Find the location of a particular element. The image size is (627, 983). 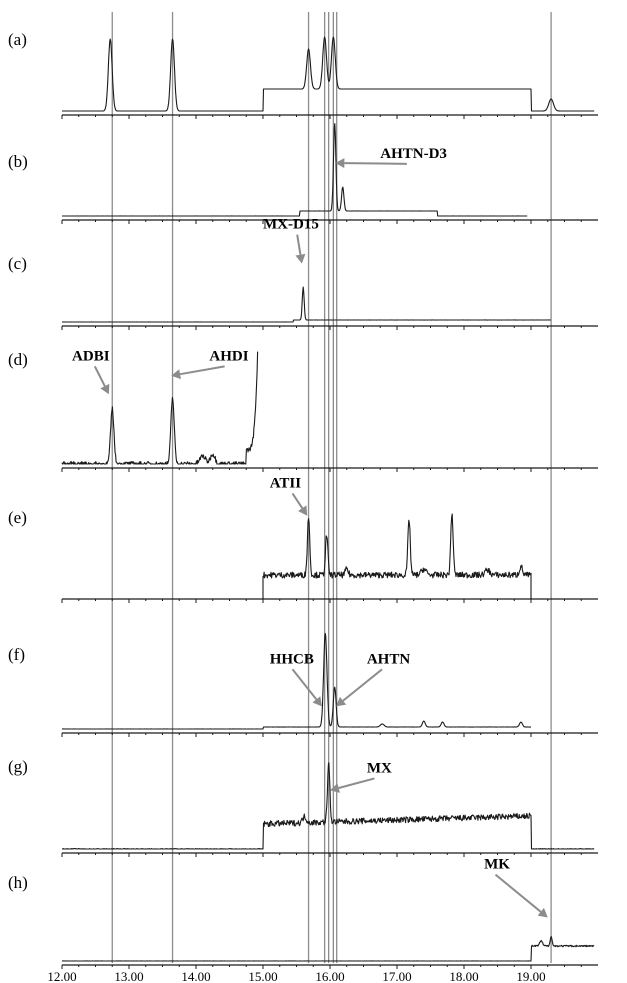

annotation-adbi: ADBI is located at coordinates (91, 371).